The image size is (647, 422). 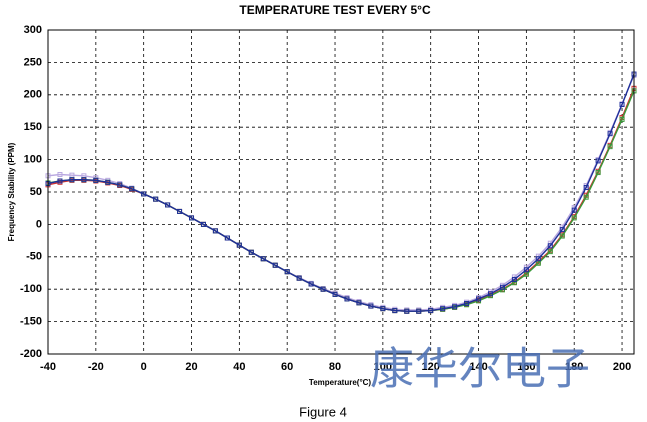 What do you see at coordinates (34, 257) in the screenshot?
I see `y-tick-label: -50` at bounding box center [34, 257].